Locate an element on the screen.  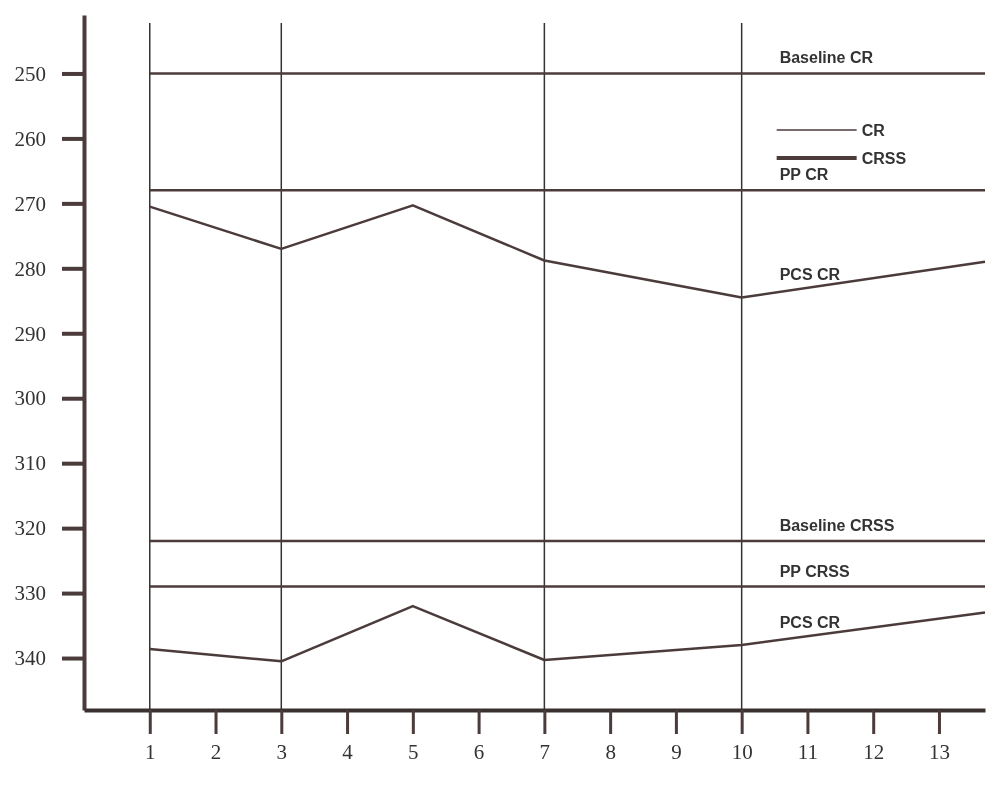
x-tick-label: 2 is located at coordinates (216, 751).